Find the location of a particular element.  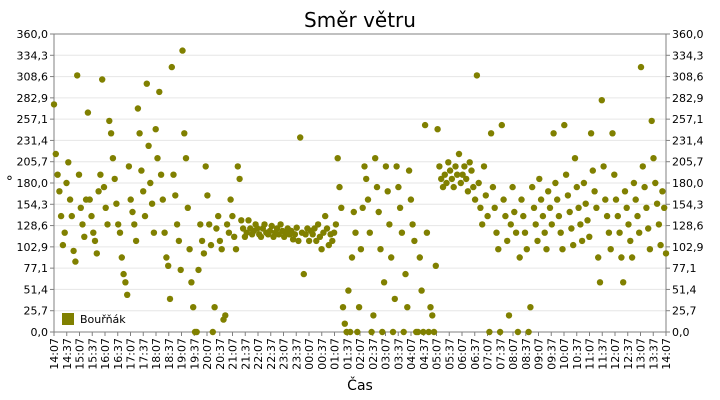

y-tick-label-right: 334,3 is located at coordinates (688, 55).